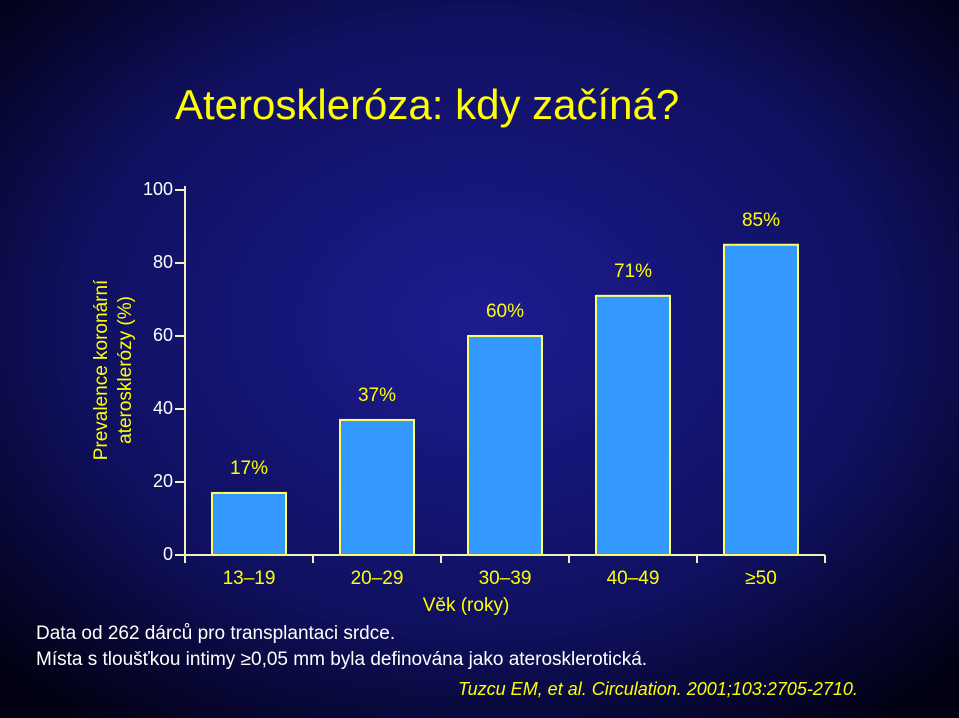 The height and width of the screenshot is (718, 959). Describe the element at coordinates (761, 578) in the screenshot. I see `x-tick-label: ≥50` at that location.